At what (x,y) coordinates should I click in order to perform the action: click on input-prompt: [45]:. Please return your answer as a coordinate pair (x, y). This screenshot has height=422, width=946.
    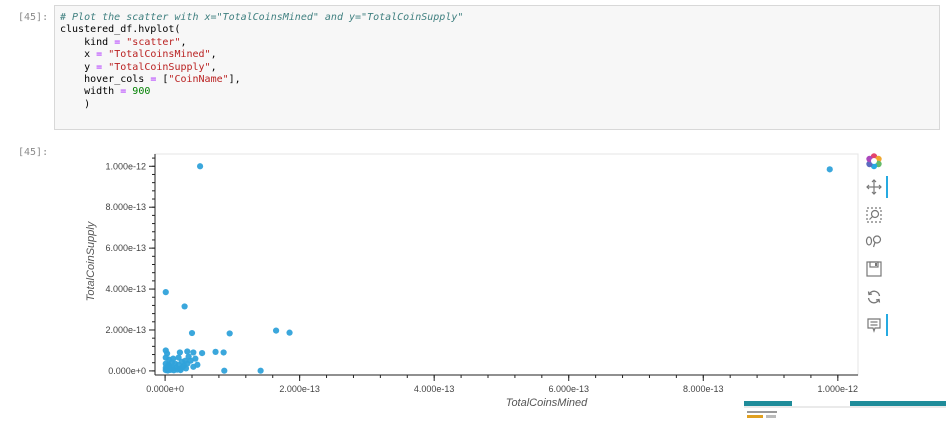
    Looking at the image, I should click on (33, 17).